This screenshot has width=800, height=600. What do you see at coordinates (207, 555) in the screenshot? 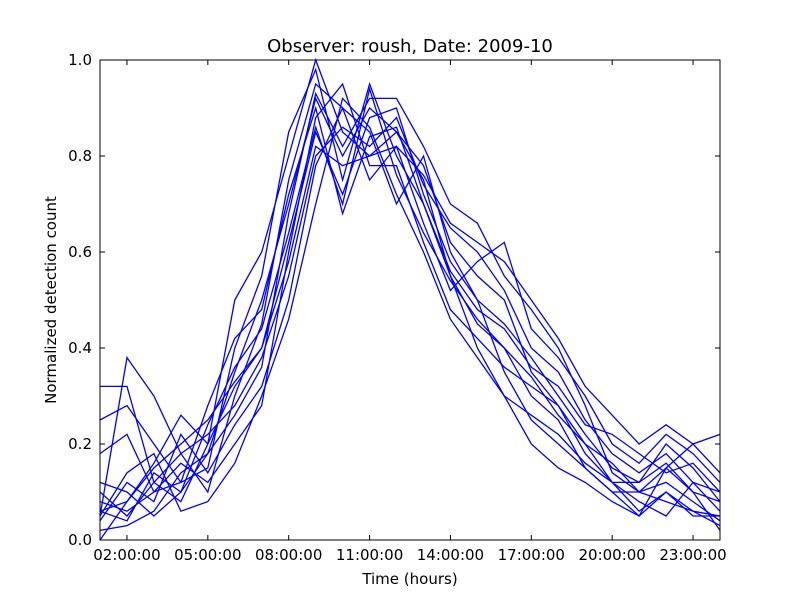
I see `x-tick-label: 05:00:00` at bounding box center [207, 555].